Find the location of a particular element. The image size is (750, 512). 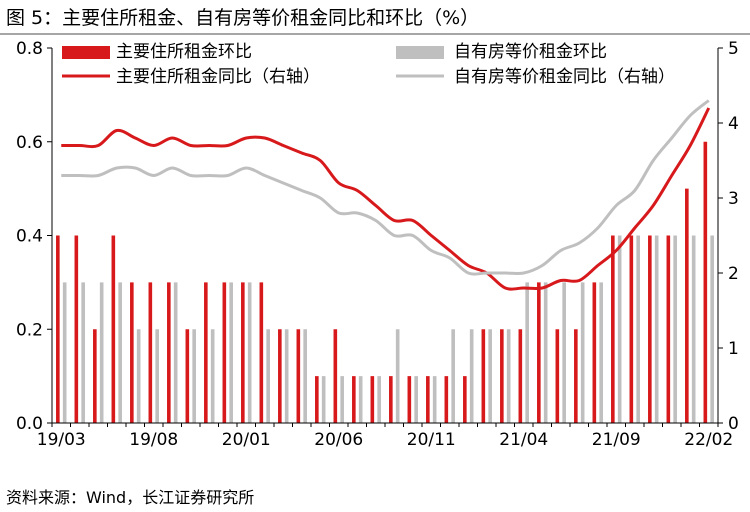

y-left-tick-label: 0.2 is located at coordinates (29, 330).